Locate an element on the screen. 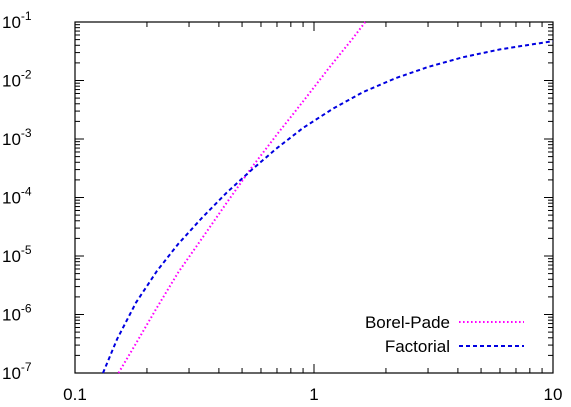  y-tick-label: 10⁻¹ is located at coordinates (17, 20).